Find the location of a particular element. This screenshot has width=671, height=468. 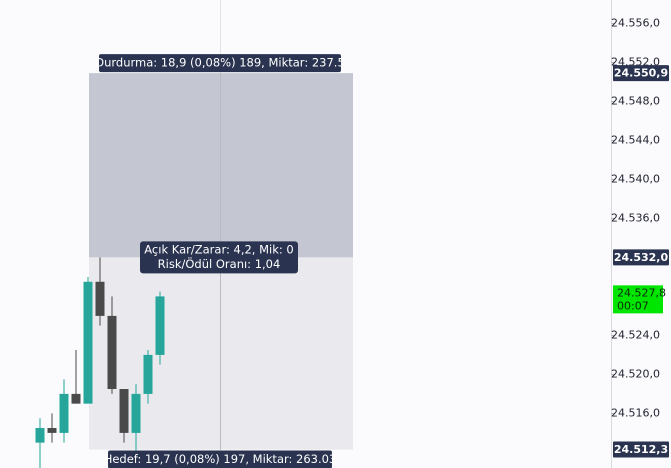

target-label-bg is located at coordinates (220, 459).